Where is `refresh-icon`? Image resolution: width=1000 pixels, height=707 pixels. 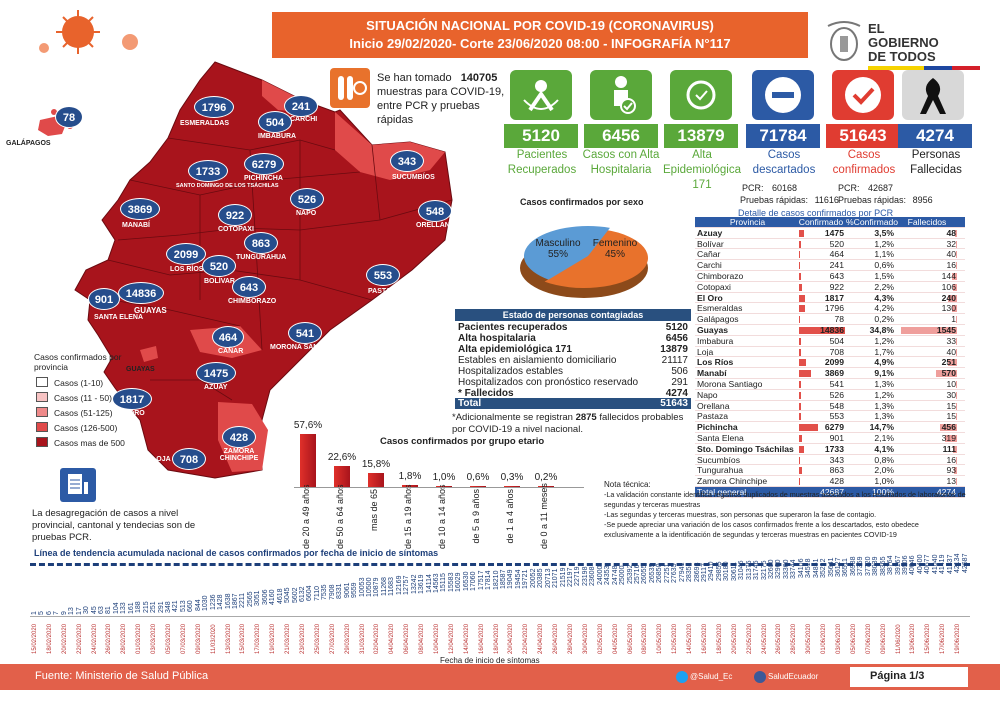 refresh-icon is located at coordinates (701, 95).